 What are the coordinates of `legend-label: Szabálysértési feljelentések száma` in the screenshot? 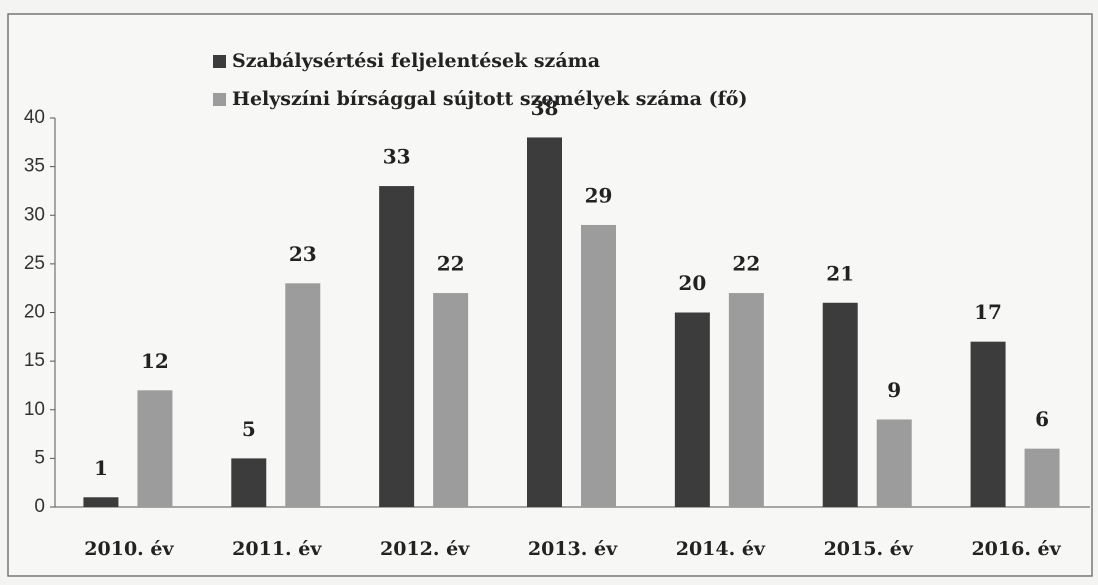 It's located at (416, 61).